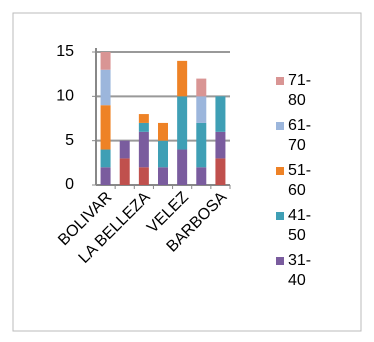 This screenshot has height=342, width=374. Describe the element at coordinates (300, 90) in the screenshot. I see `legend-label: 71-80` at that location.